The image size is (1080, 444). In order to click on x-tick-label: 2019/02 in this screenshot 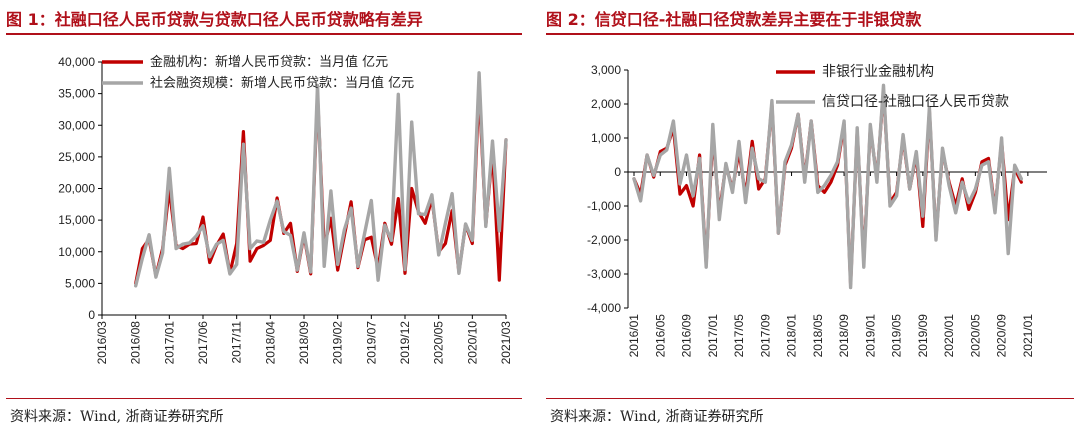, I will do `click(338, 343)`.